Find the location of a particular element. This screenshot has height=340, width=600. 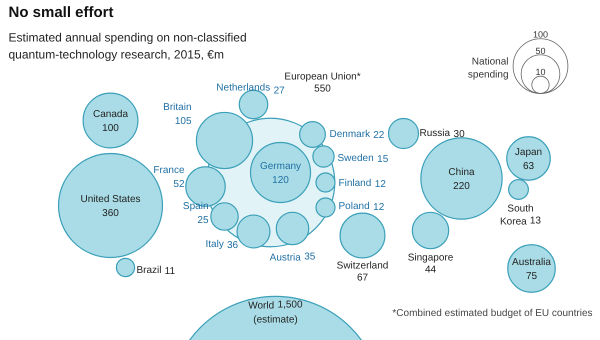

category-label: Brazil is located at coordinates (149, 270).